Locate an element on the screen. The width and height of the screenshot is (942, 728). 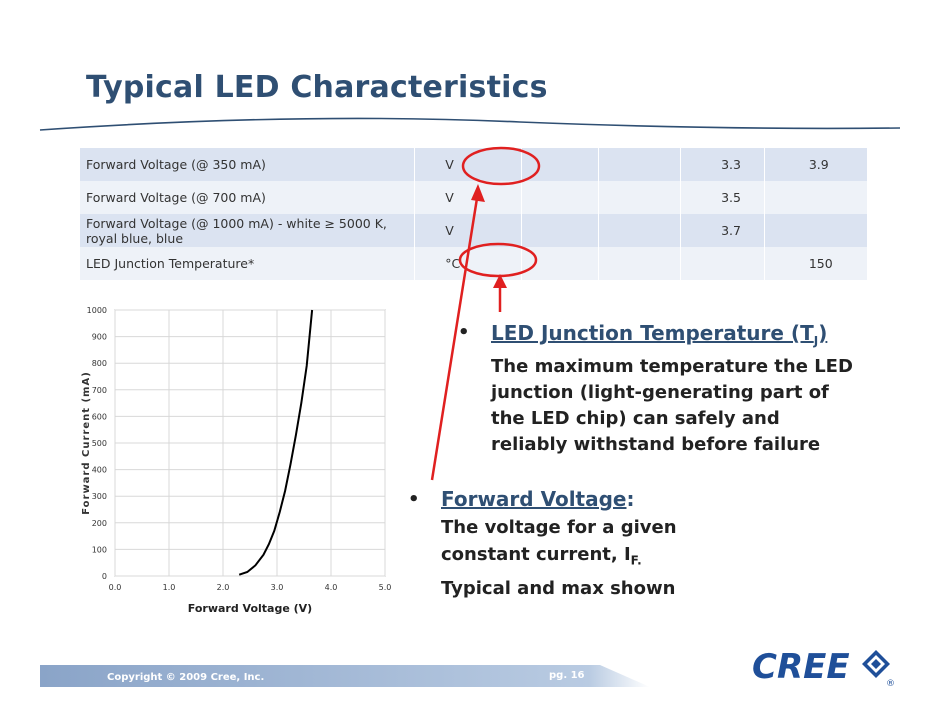
forward-voltage-line-2: constant current, IF. is located at coordinates (584, 558).